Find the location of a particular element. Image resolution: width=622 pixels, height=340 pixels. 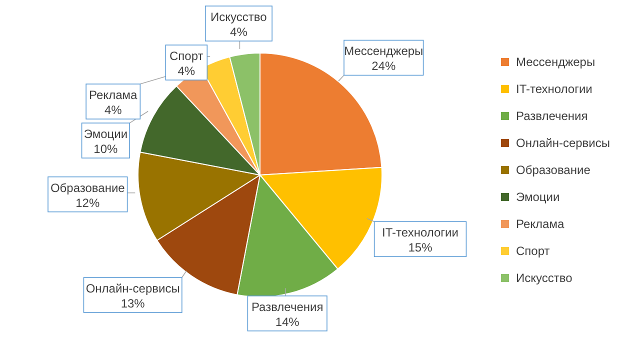

slice-label: IT-технологии is located at coordinates (420, 233).